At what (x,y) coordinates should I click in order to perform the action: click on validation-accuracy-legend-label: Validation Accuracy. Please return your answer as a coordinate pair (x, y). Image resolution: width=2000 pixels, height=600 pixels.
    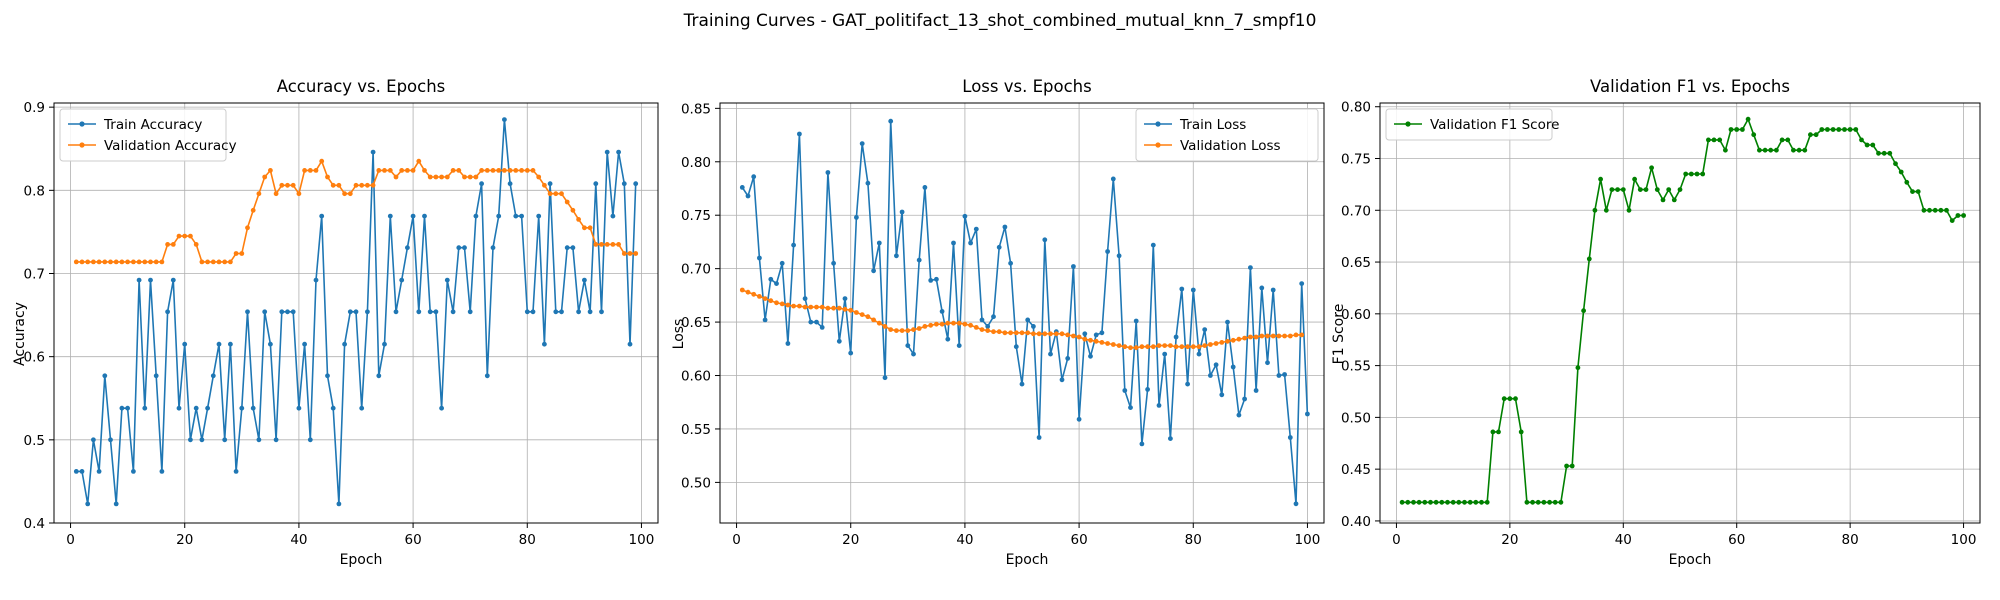
    Looking at the image, I should click on (170, 146).